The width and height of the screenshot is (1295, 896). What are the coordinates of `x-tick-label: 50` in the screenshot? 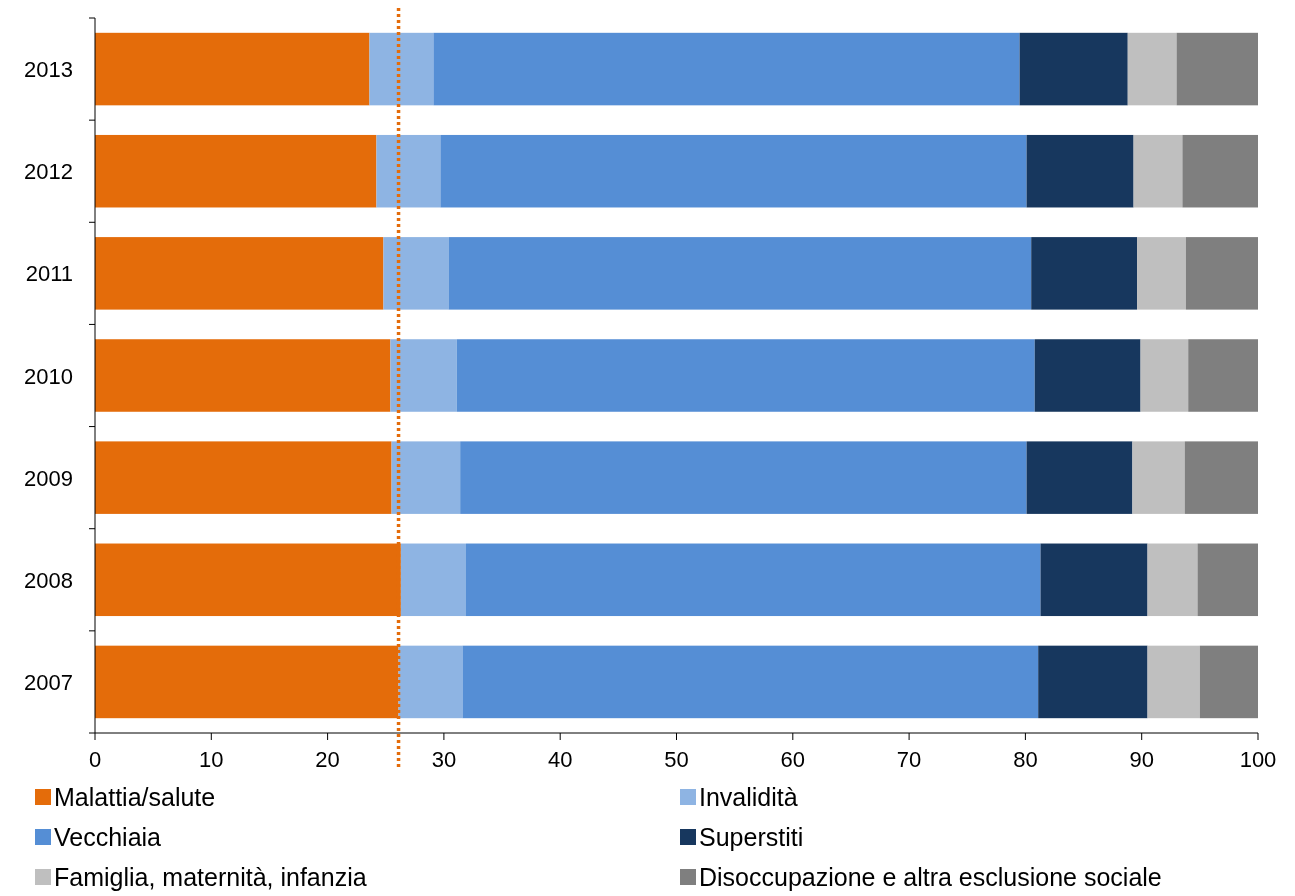 It's located at (676, 759).